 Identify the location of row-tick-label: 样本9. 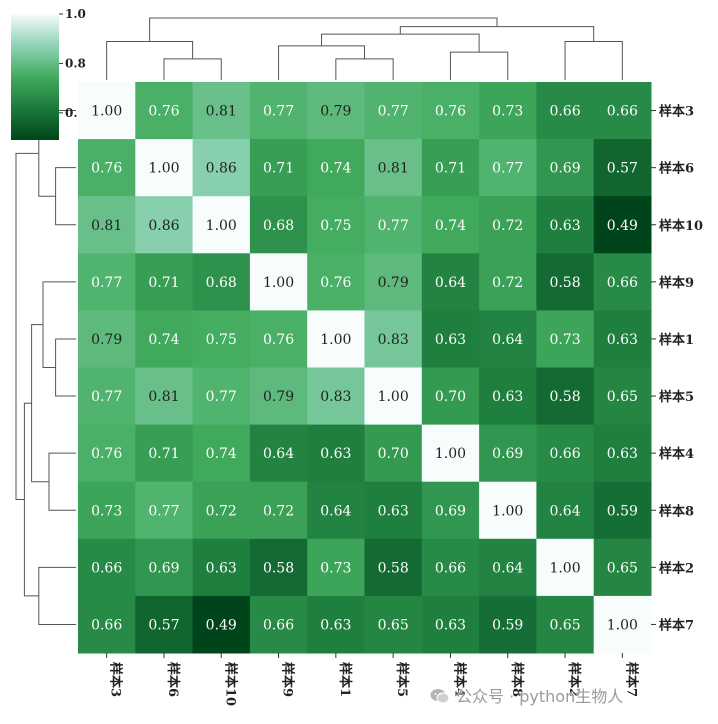
(676, 283).